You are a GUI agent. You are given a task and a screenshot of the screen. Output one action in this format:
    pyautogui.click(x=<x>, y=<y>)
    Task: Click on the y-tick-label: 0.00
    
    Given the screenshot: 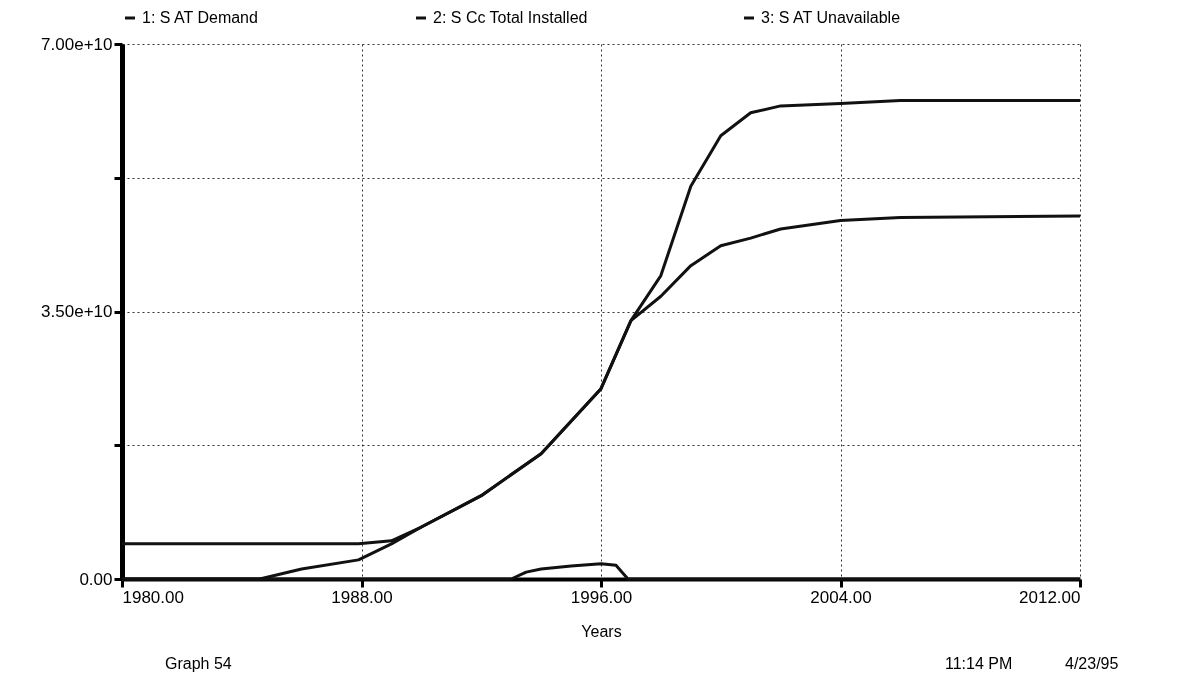 What is the action you would take?
    pyautogui.click(x=96, y=579)
    